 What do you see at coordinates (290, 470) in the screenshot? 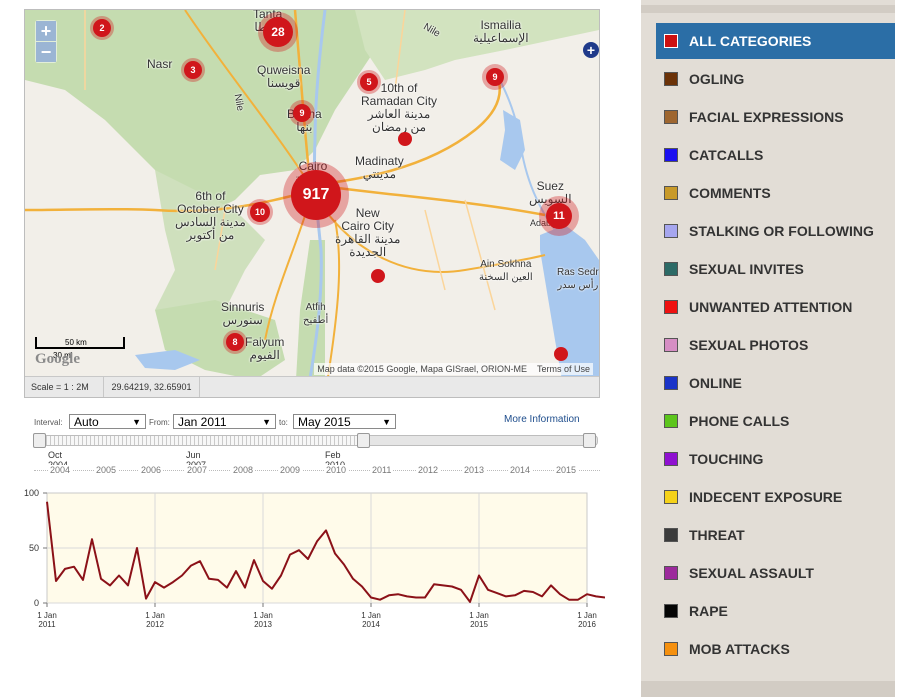
I see `year-label: 2009` at bounding box center [290, 470].